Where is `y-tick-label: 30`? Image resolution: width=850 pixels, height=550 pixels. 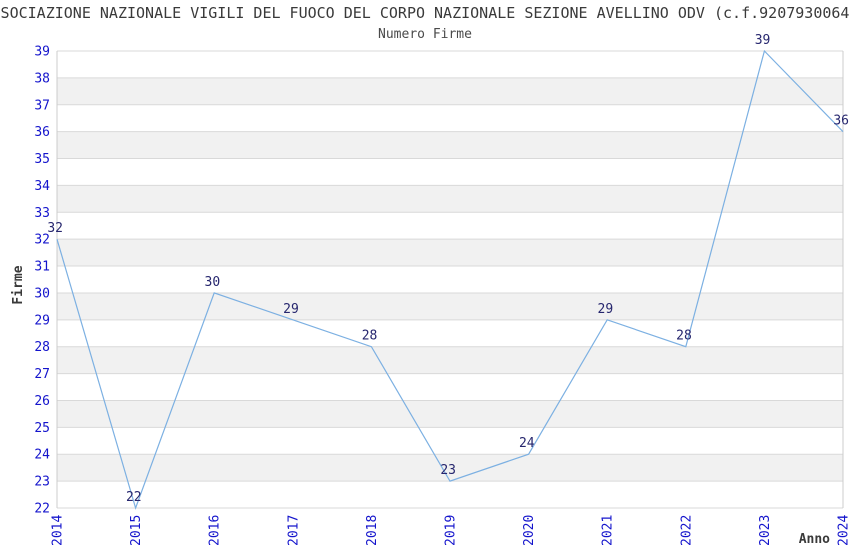 y-tick-label: 30 is located at coordinates (42, 293).